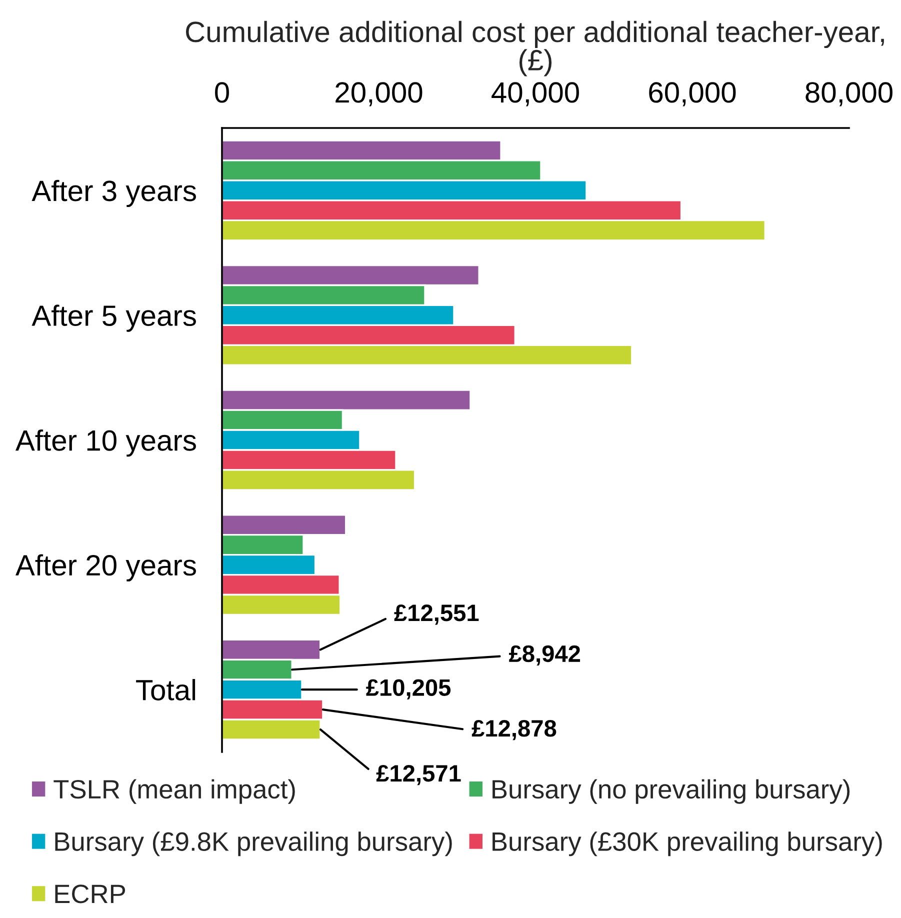  I want to click on data-label: £8,942, so click(544, 655).